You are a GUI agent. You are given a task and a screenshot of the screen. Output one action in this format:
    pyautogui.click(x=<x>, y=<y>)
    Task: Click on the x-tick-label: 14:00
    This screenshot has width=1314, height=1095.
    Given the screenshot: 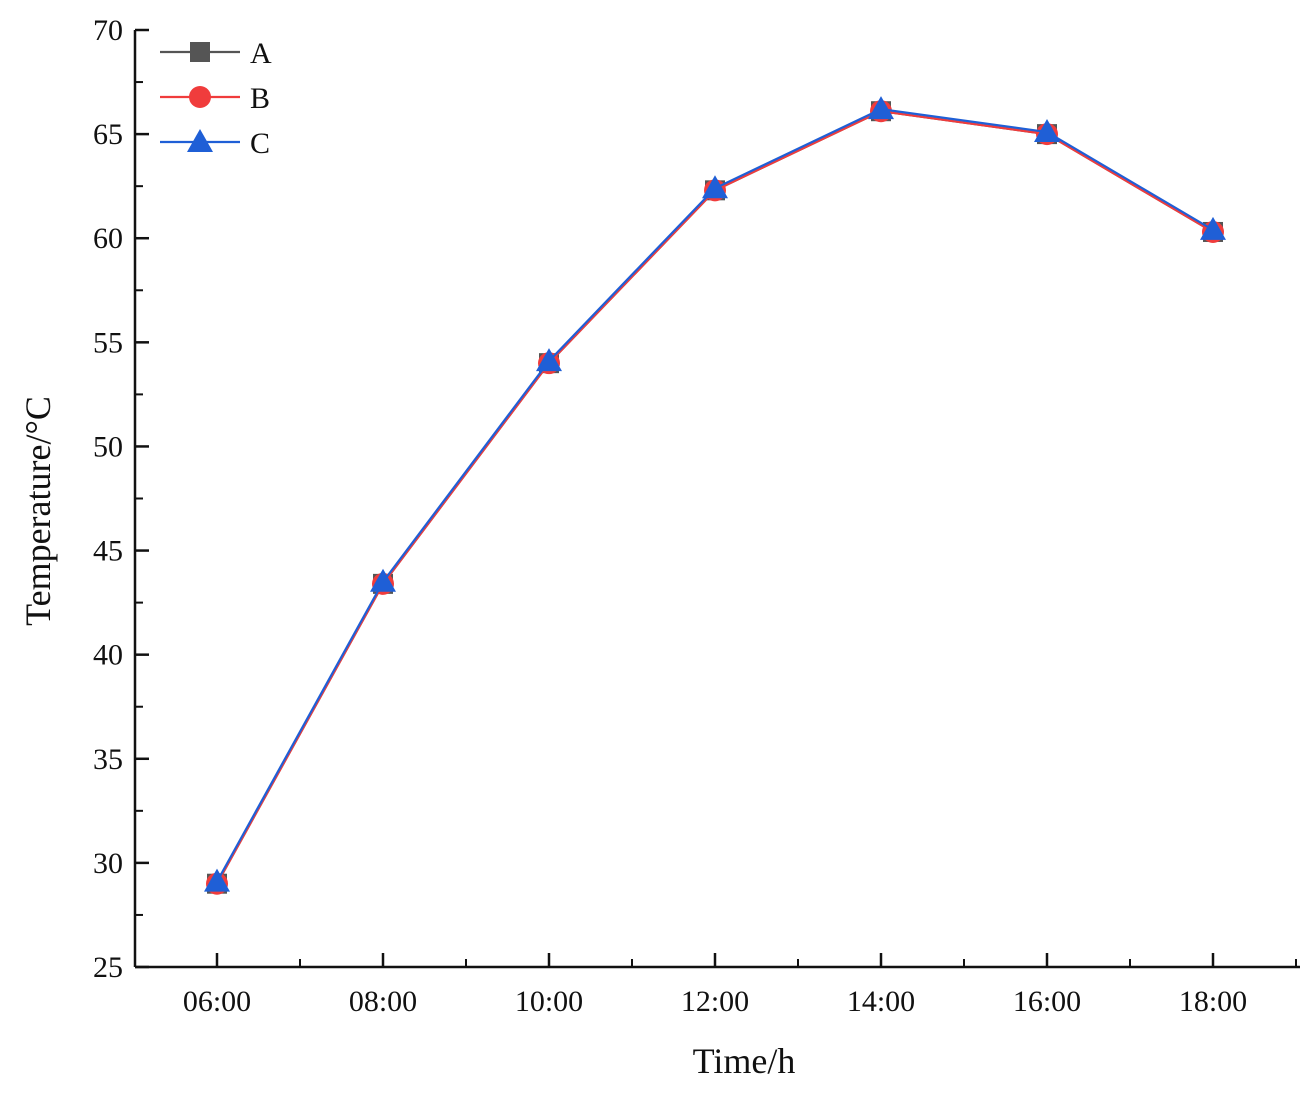 What is the action you would take?
    pyautogui.click(x=881, y=1001)
    